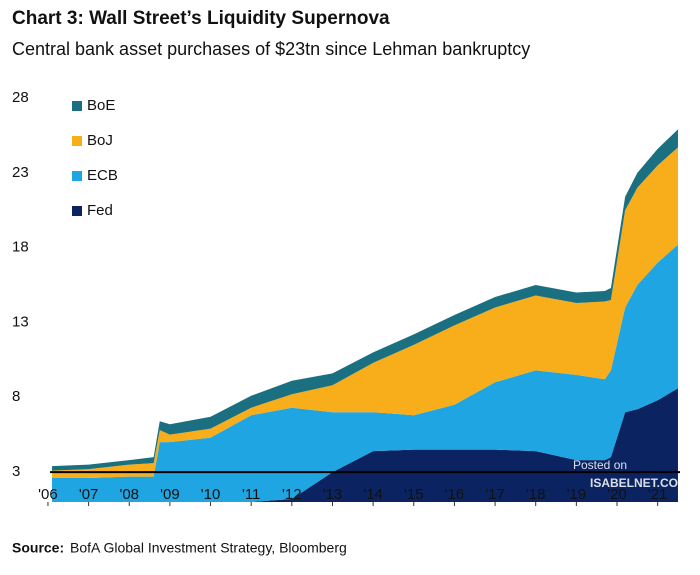 This screenshot has width=700, height=575. What do you see at coordinates (658, 494) in the screenshot?
I see `x-tick-label: '21` at bounding box center [658, 494].